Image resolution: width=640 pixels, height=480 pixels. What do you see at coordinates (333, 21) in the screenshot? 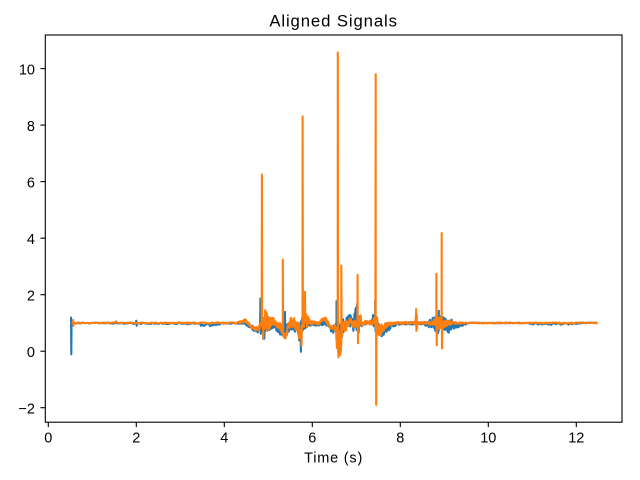
I see `svg-text: Aligned Signals` at bounding box center [333, 21].